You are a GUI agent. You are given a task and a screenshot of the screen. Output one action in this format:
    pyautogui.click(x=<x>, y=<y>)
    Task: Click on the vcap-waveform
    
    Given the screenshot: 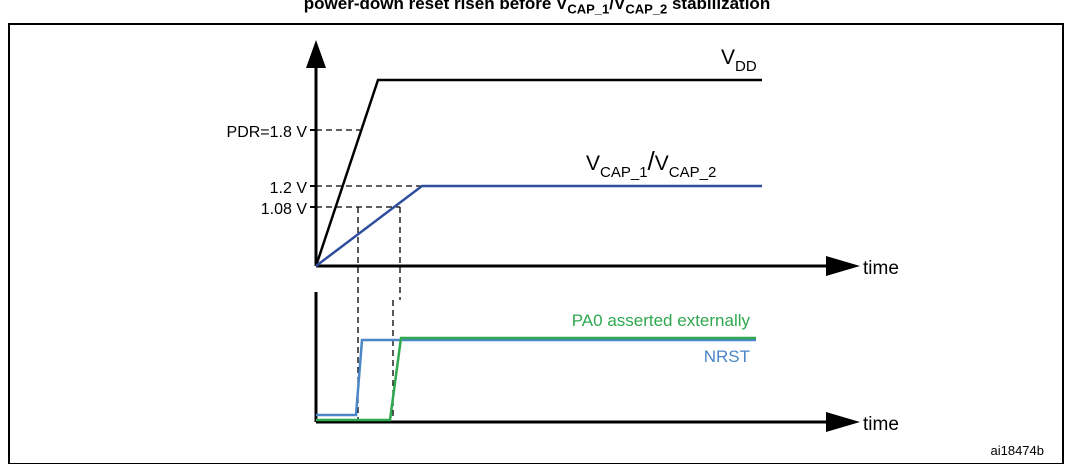 What is the action you would take?
    pyautogui.click(x=538, y=225)
    